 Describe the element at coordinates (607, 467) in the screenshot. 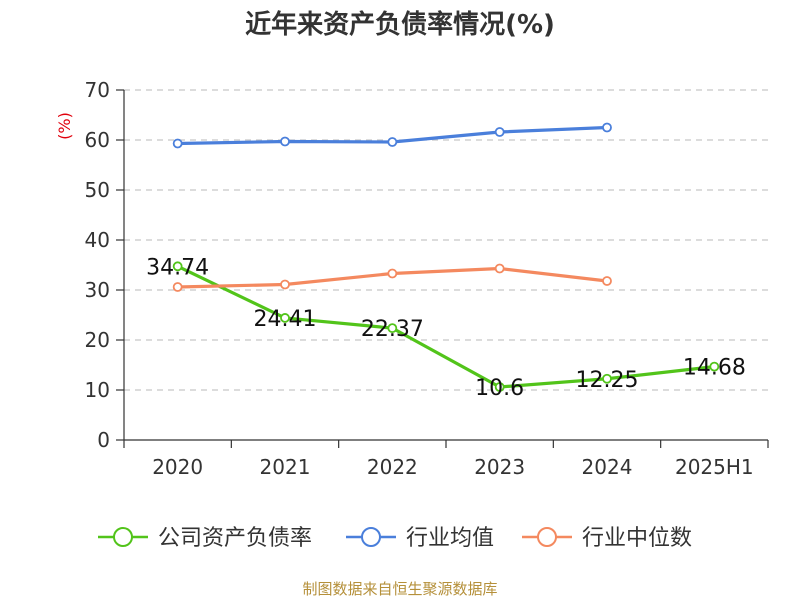

I see `x-tick-label: 2024` at that location.